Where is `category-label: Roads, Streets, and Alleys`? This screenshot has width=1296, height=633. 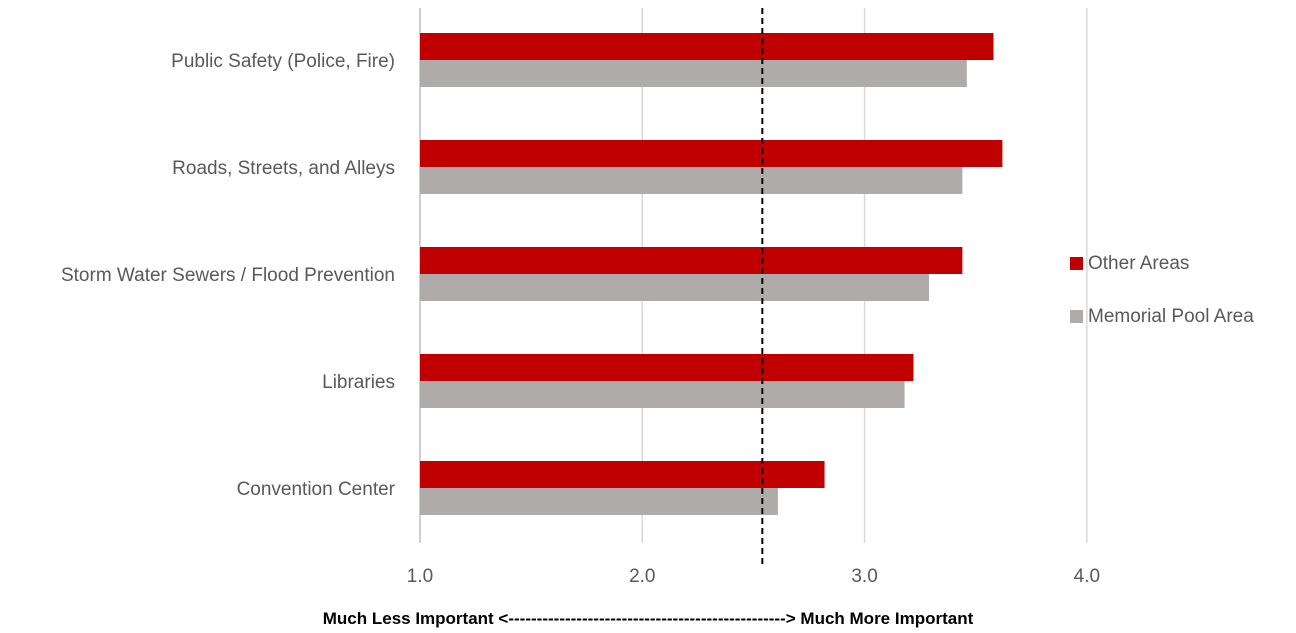 category-label: Roads, Streets, and Alleys is located at coordinates (283, 168).